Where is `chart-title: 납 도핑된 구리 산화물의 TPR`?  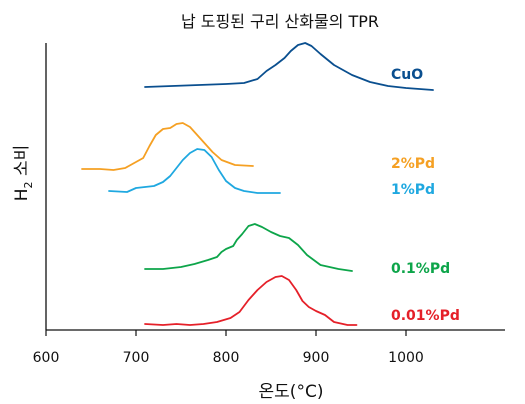
chart-title: 납 도핑된 구리 산화물의 TPR is located at coordinates (280, 21).